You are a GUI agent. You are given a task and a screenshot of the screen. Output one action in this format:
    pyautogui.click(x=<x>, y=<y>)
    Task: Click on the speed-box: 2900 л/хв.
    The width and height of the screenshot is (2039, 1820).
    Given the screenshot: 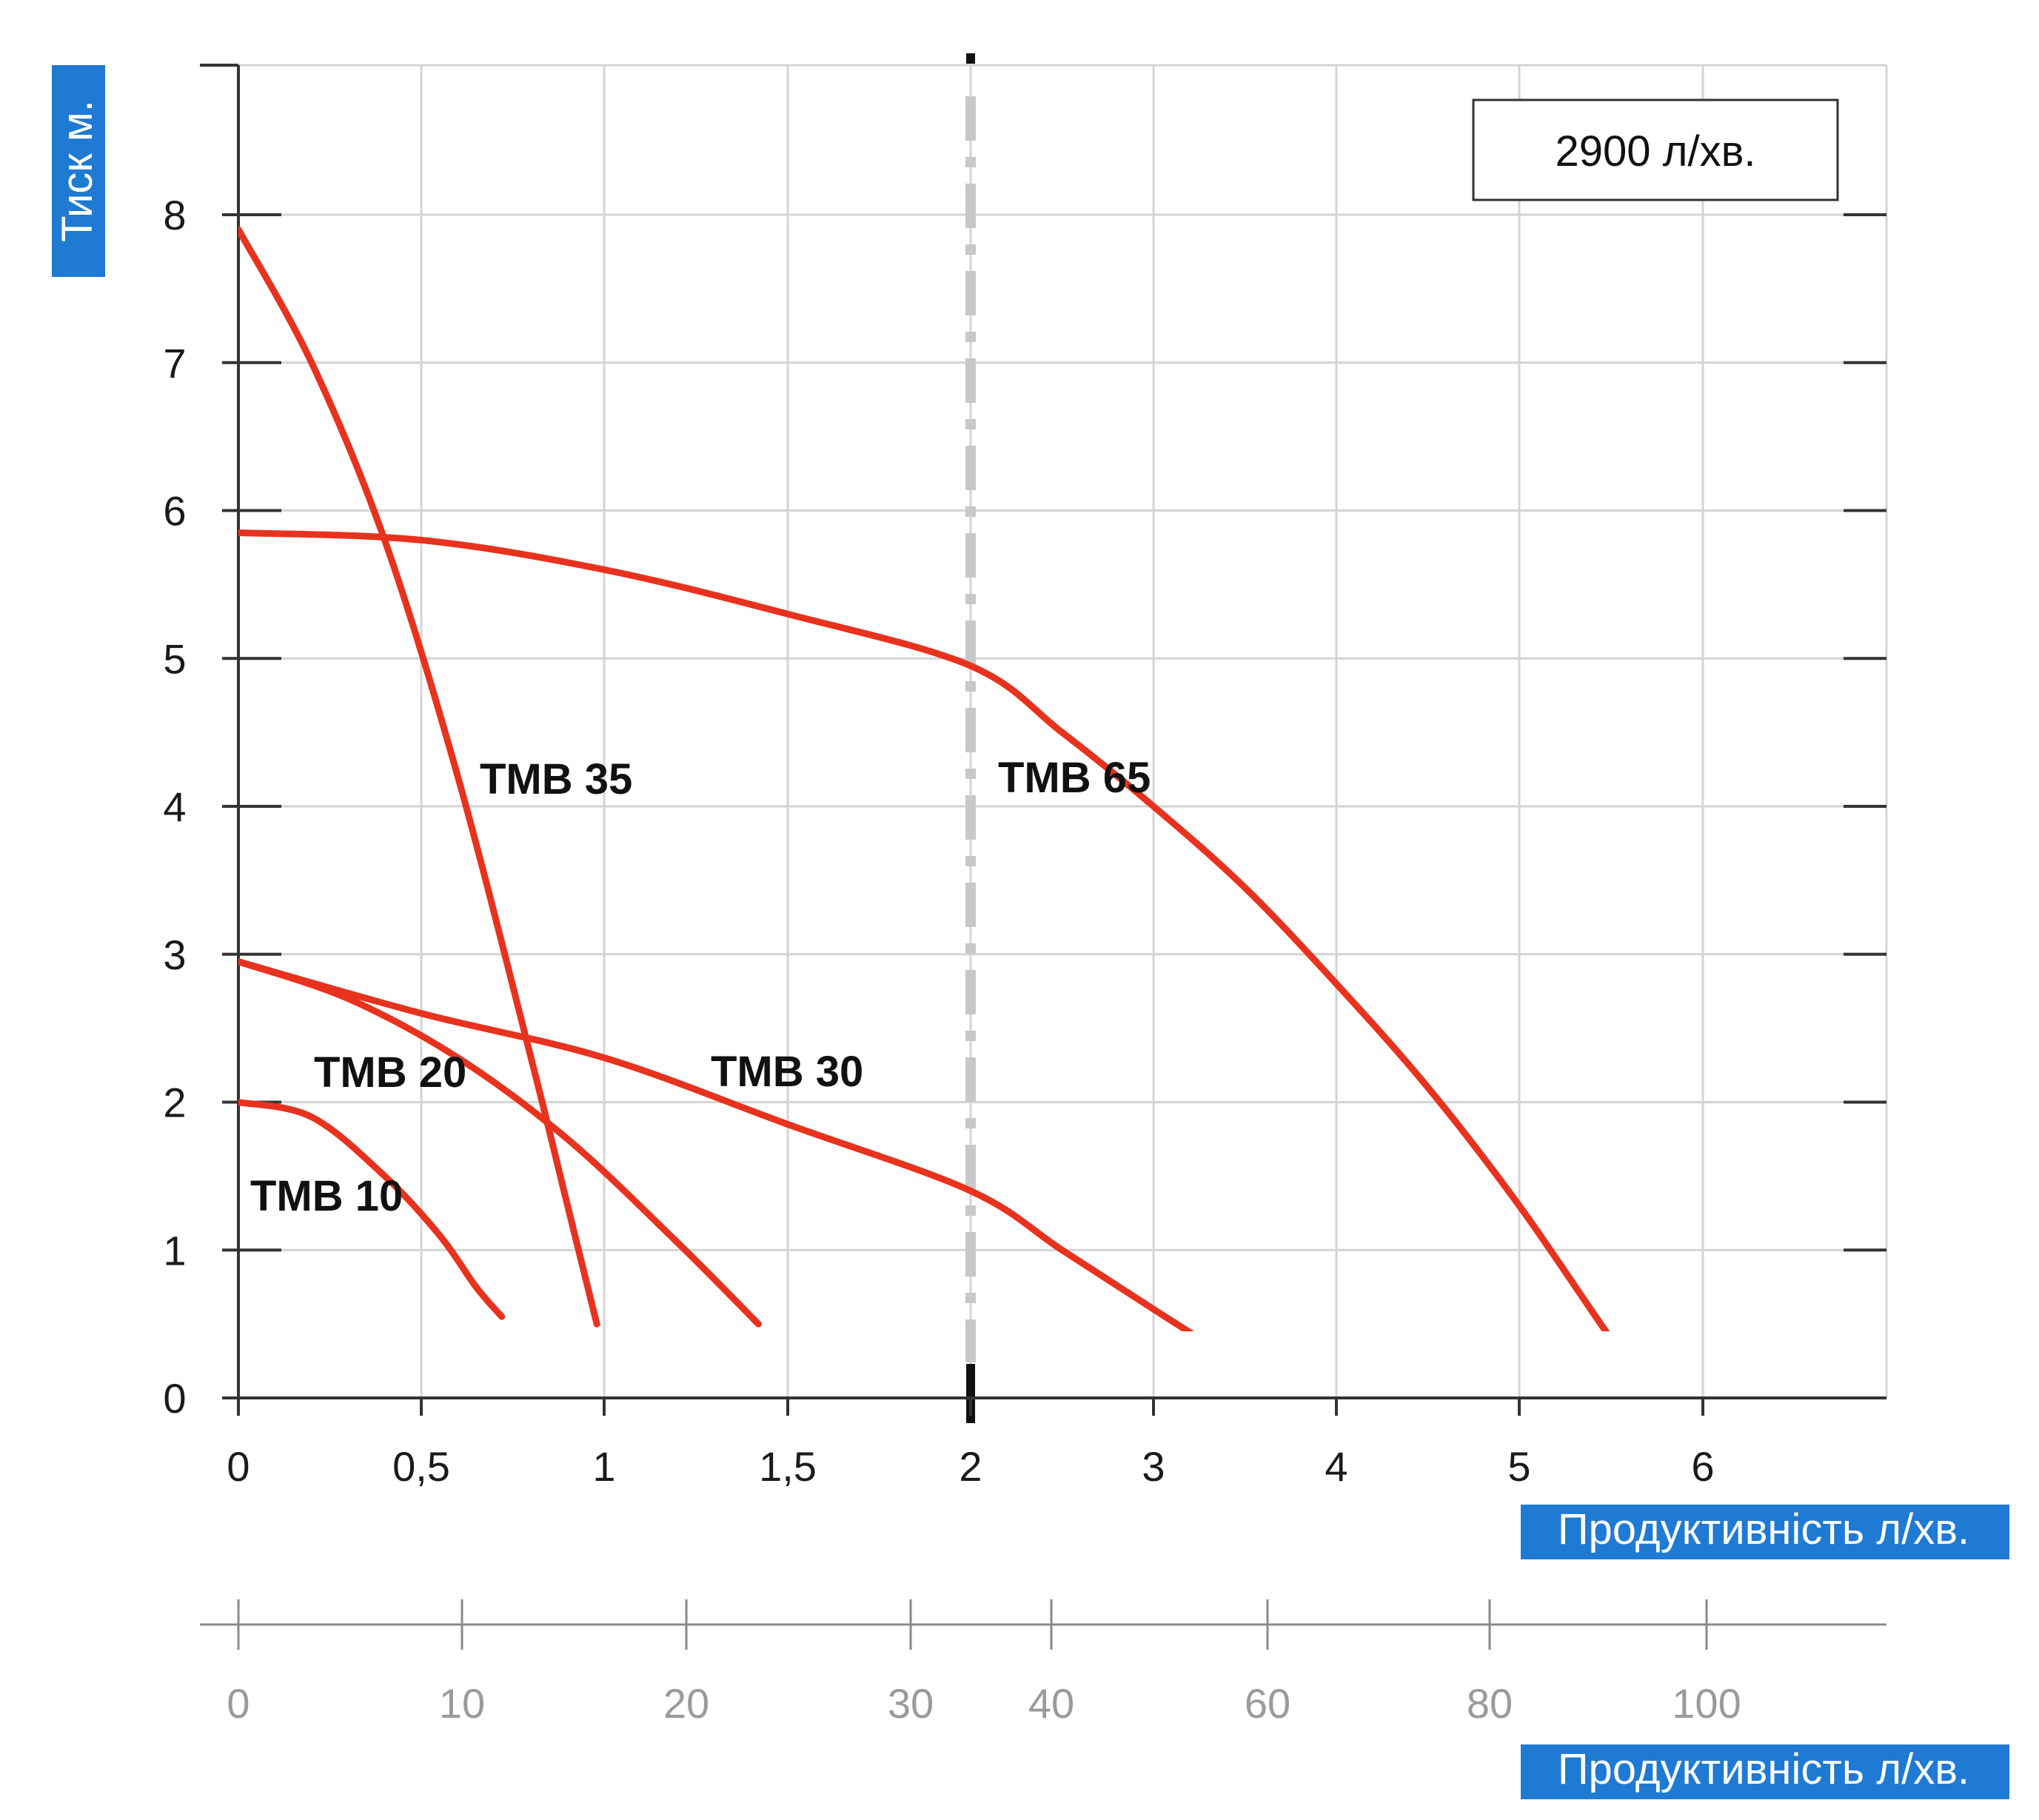 What is the action you would take?
    pyautogui.click(x=1656, y=150)
    